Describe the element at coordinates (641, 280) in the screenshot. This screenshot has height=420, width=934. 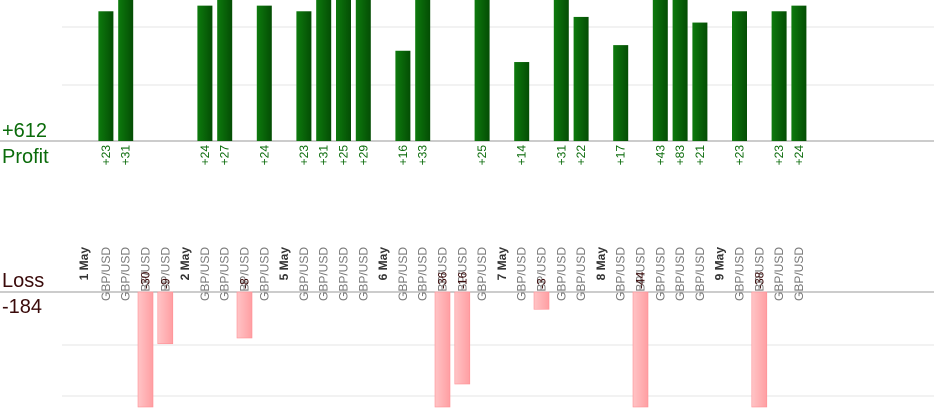
I see `loss-data-label: -44` at that location.